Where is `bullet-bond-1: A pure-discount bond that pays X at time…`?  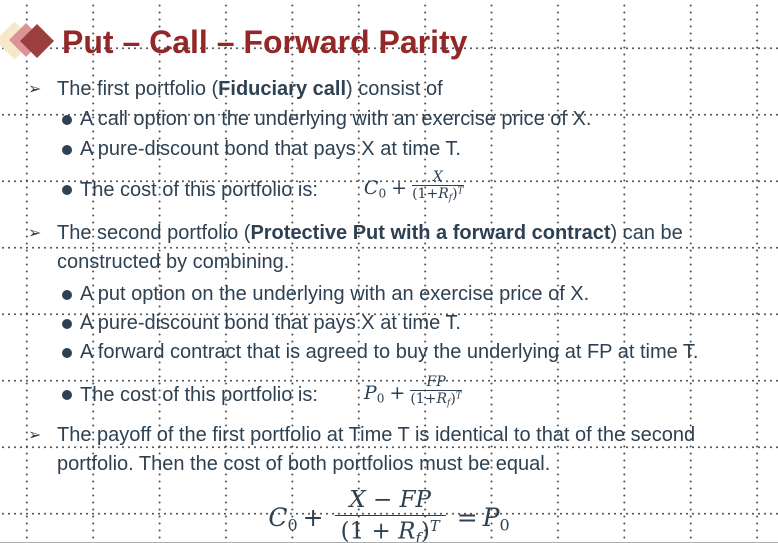 bullet-bond-1: A pure-discount bond that pays X at time… is located at coordinates (389, 149).